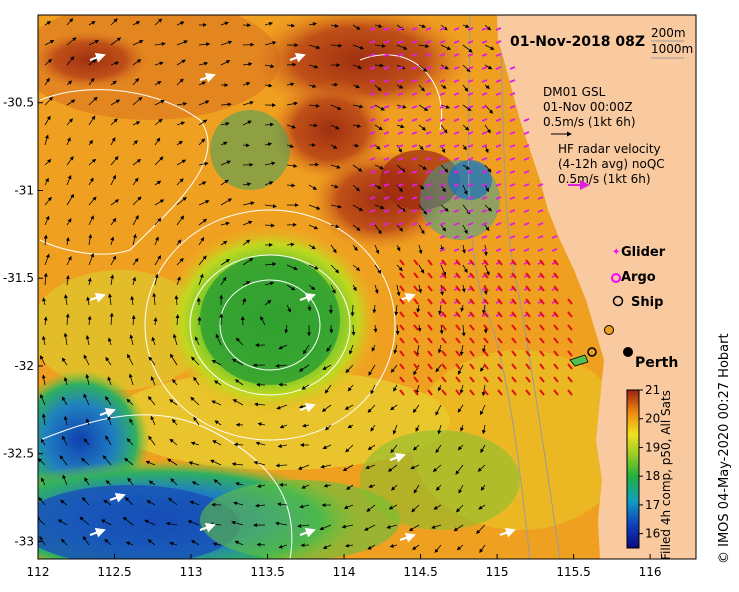 This screenshot has height=592, width=739. What do you see at coordinates (397, 457) in the screenshot?
I see `white-vector-arrow` at bounding box center [397, 457].